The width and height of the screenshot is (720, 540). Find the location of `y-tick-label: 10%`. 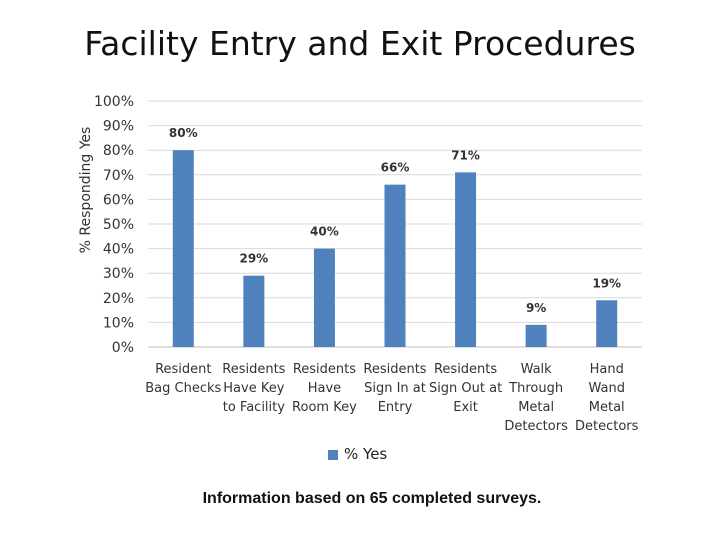

y-tick-label: 10% is located at coordinates (118, 323).